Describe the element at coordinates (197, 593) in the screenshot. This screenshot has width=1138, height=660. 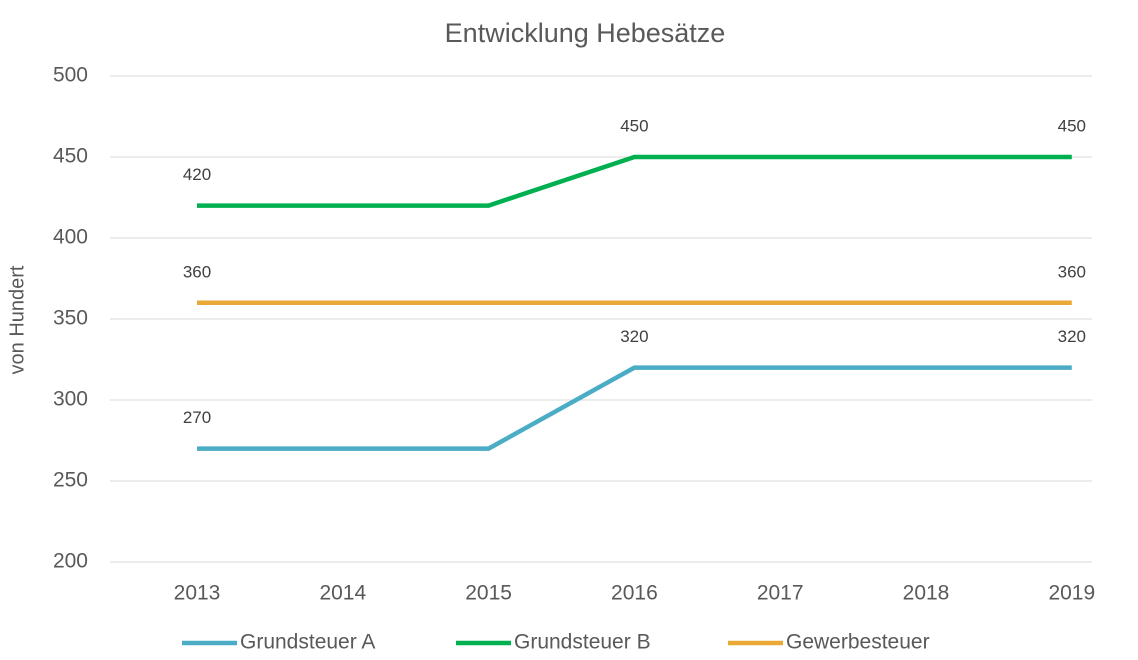
I see `x-tick-label: 2013` at that location.